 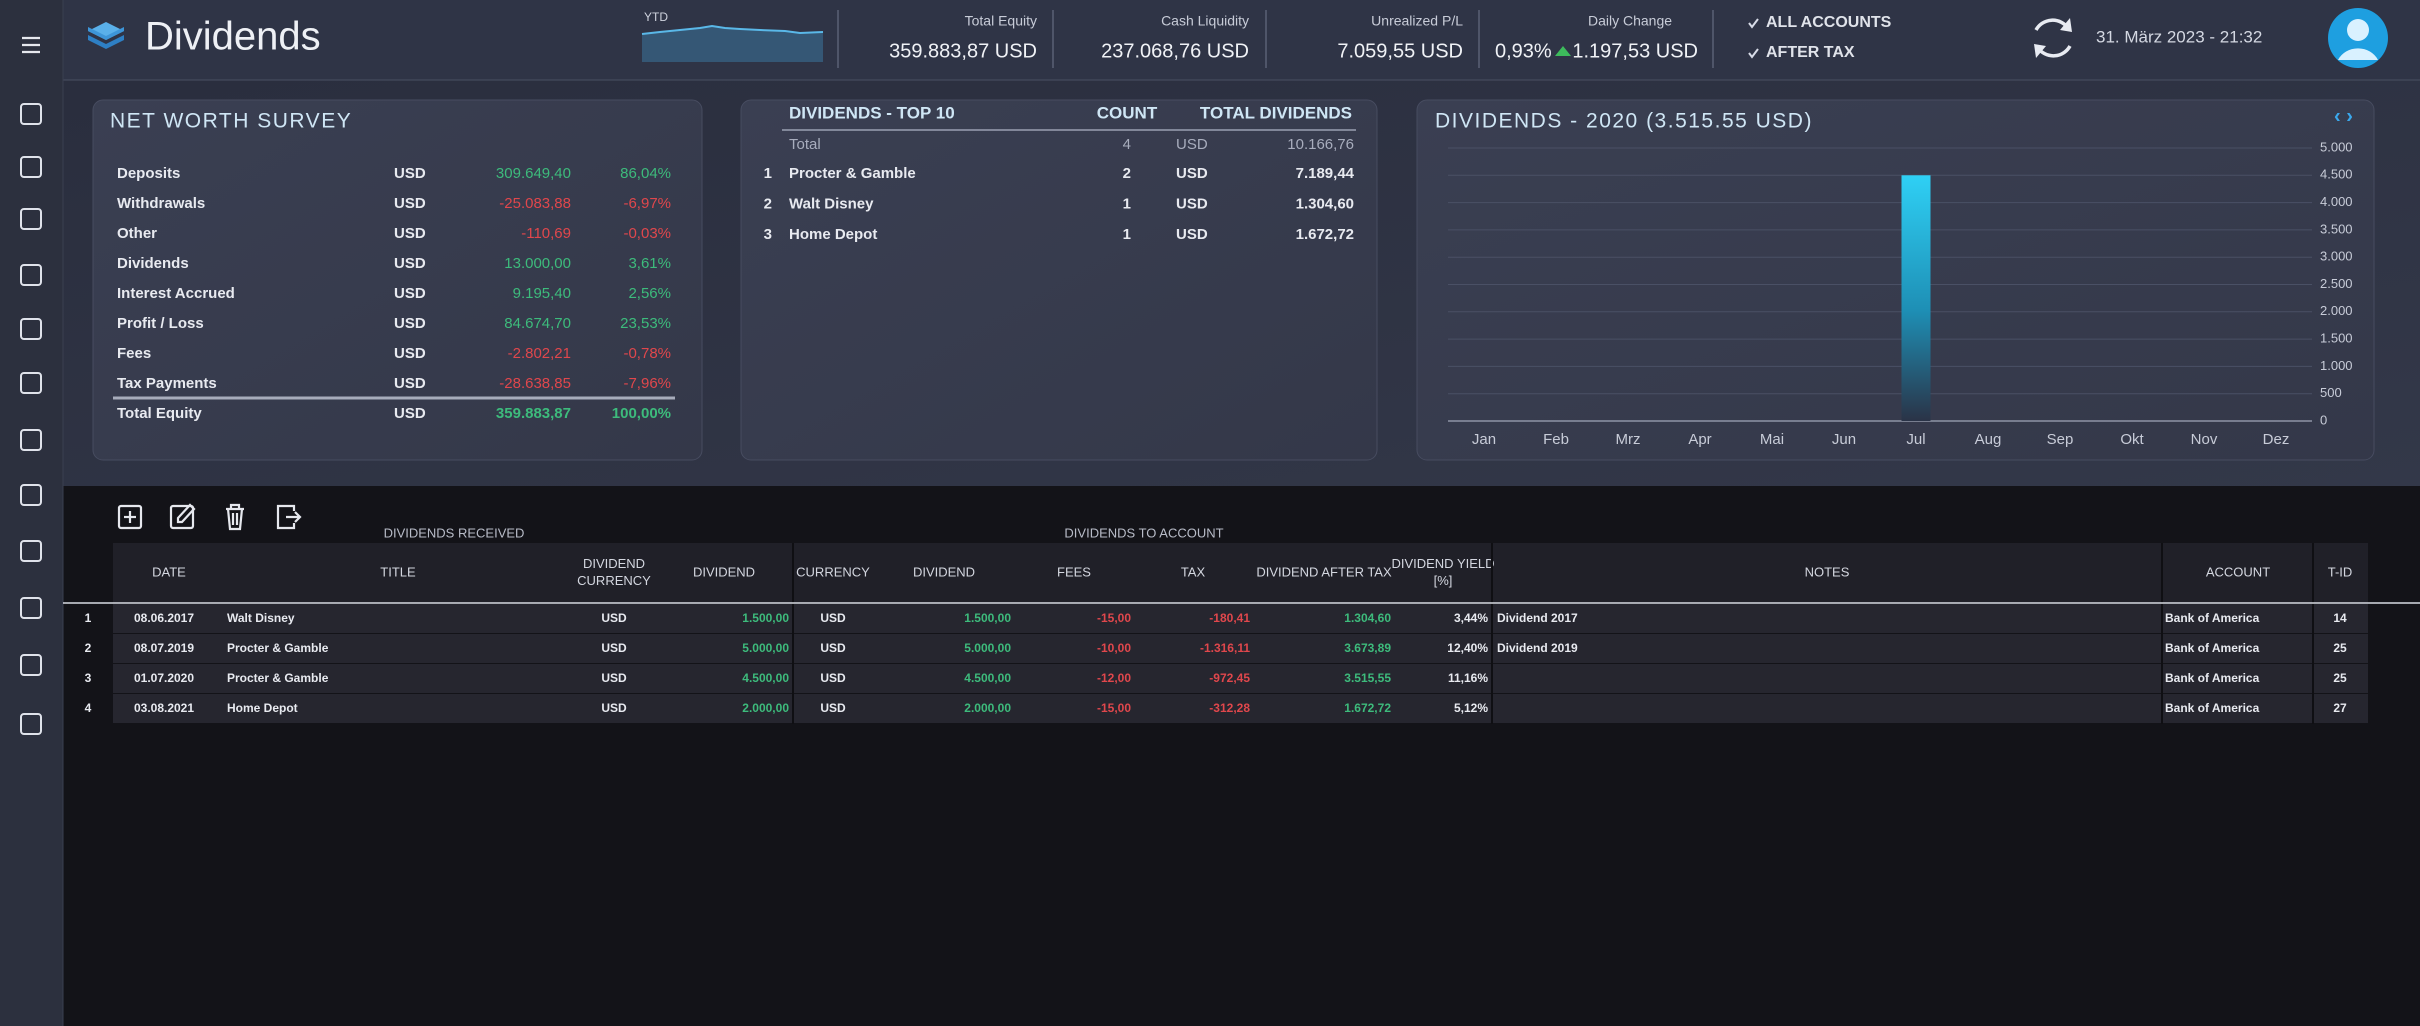 I want to click on kpi-label: Cash Liquidity, so click(x=1205, y=21).